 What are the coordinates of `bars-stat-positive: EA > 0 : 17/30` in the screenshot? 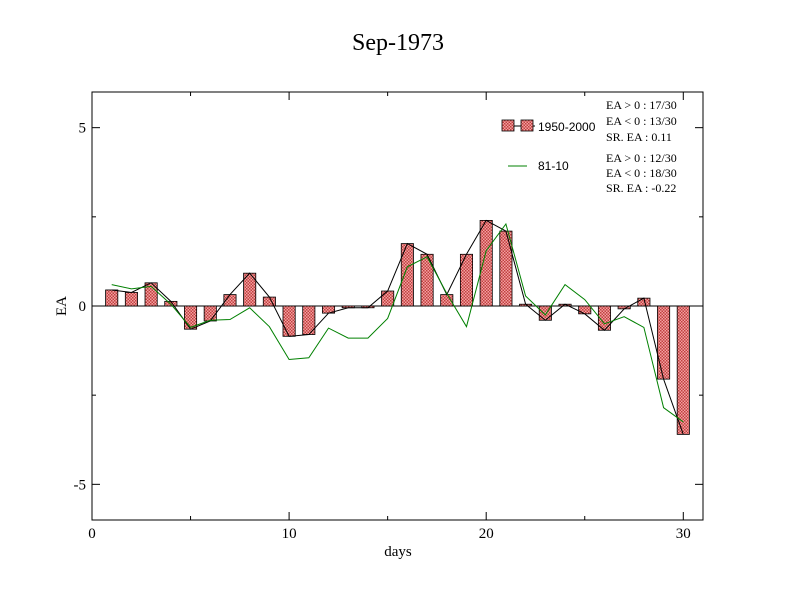 It's located at (641, 105).